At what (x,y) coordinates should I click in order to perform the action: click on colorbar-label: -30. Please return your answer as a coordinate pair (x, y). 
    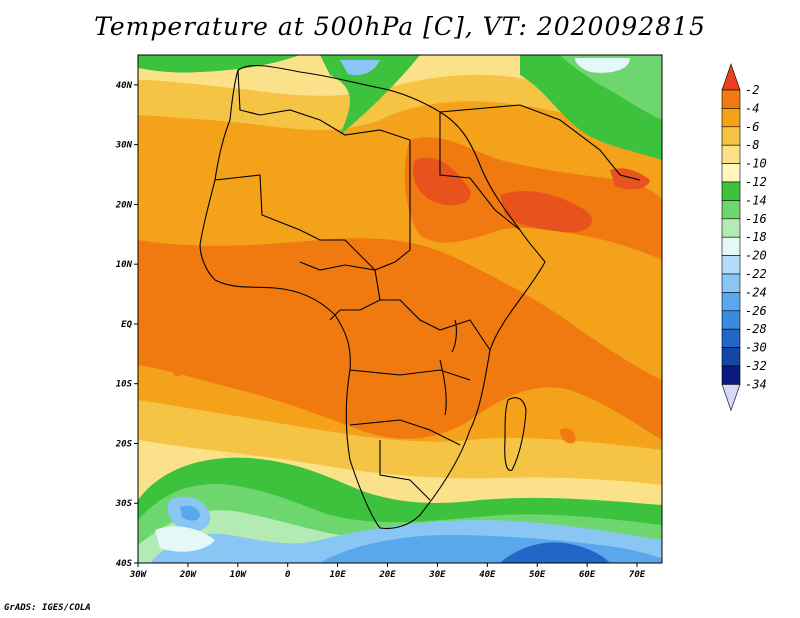
    Looking at the image, I should click on (756, 348).